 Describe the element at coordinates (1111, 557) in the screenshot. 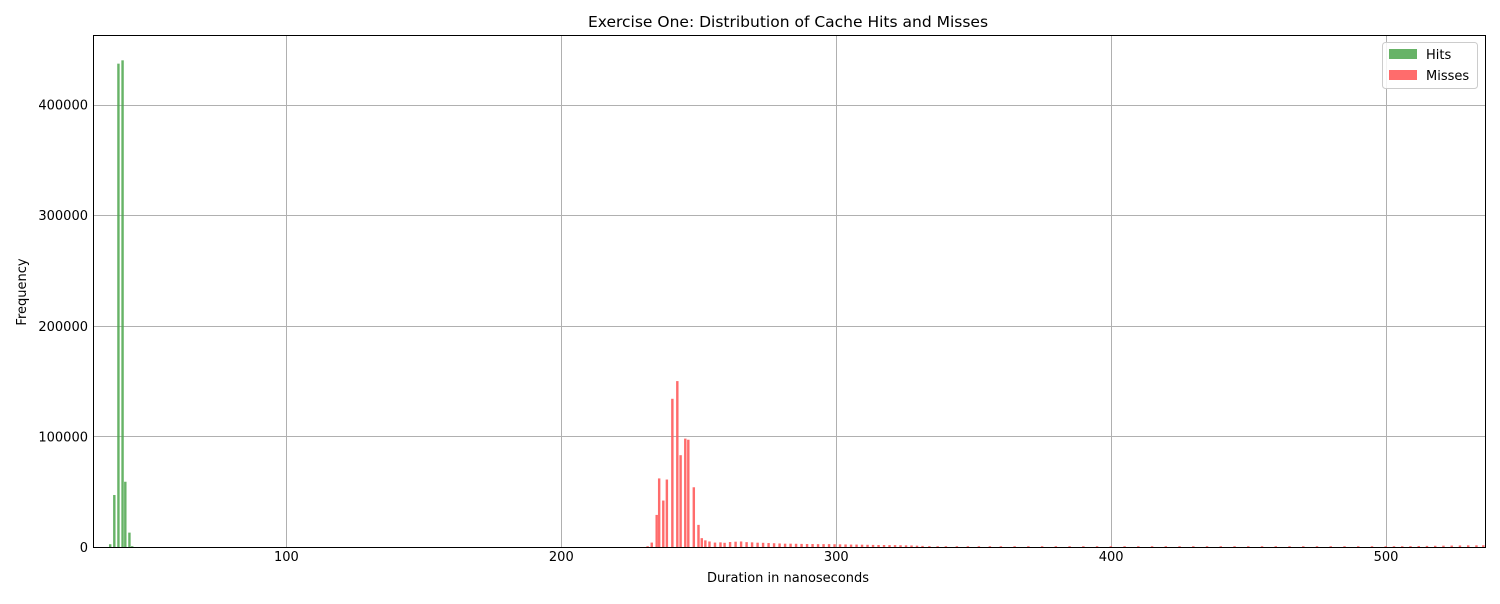

I see `x-tick-label: 400` at that location.